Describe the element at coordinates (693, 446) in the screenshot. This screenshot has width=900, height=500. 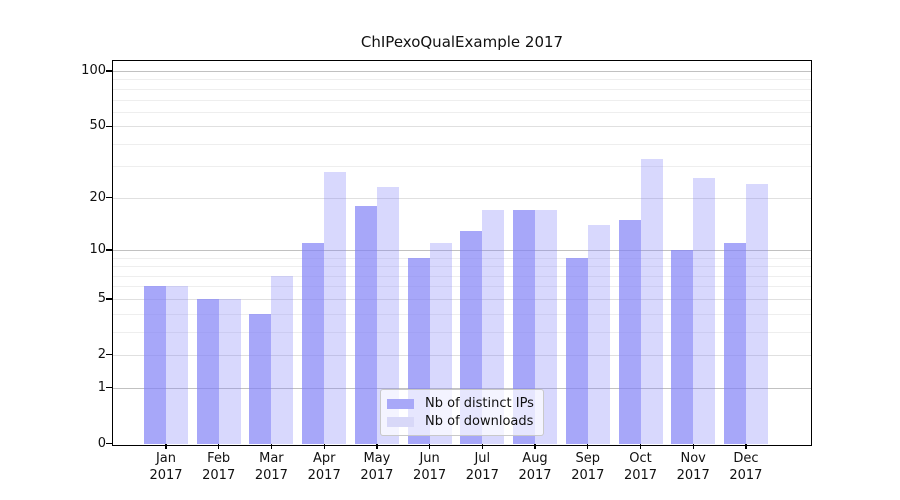
I see `x-tick-mark-nov` at that location.